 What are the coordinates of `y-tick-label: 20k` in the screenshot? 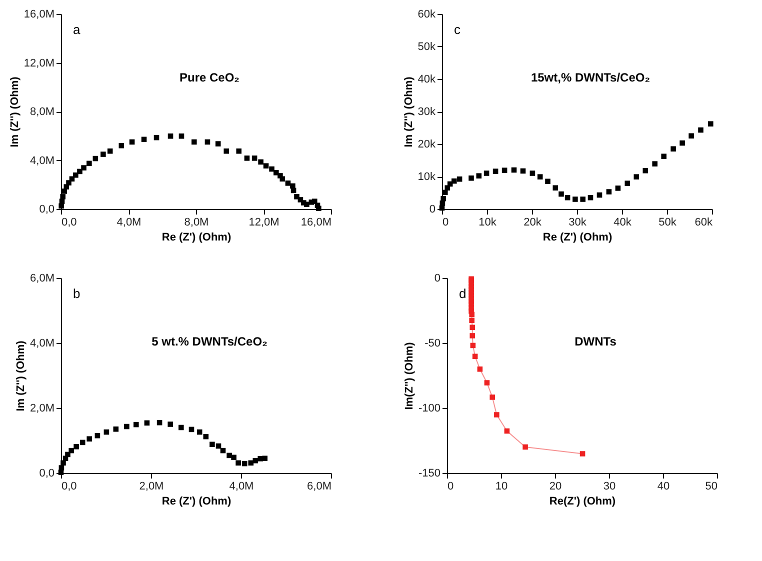 It's located at (427, 144).